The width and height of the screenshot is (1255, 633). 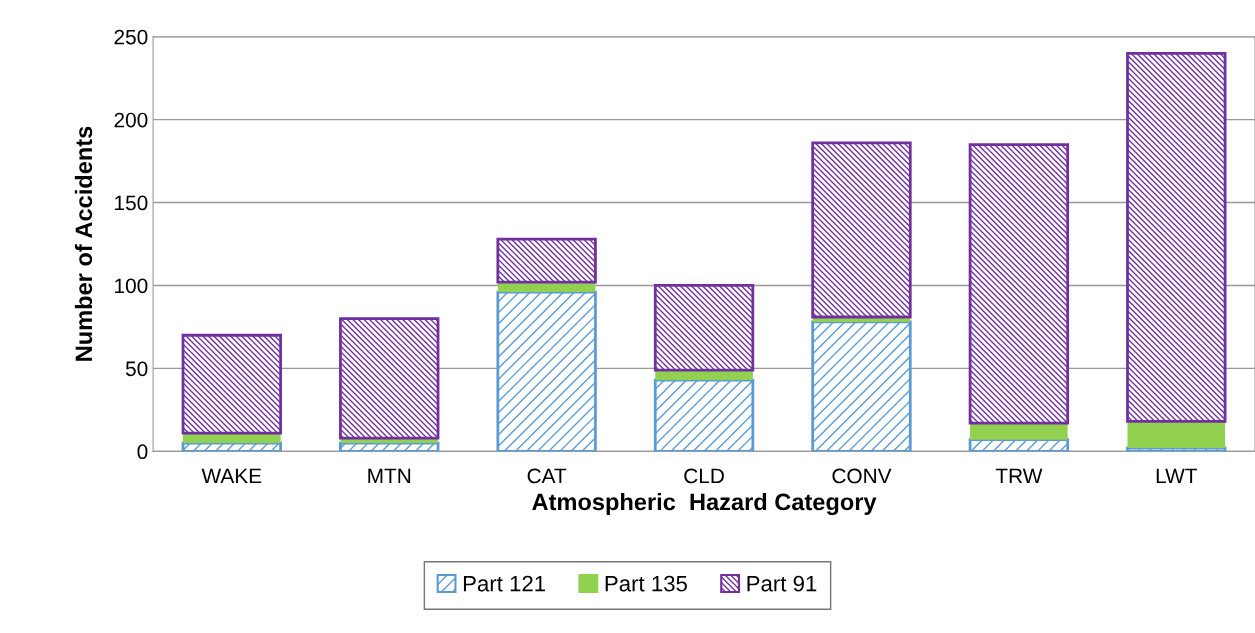 I want to click on x-tick-label: CAT, so click(x=547, y=476).